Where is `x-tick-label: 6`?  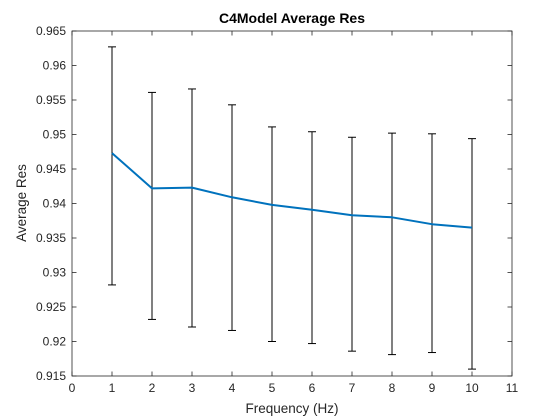 x-tick-label: 6 is located at coordinates (312, 388).